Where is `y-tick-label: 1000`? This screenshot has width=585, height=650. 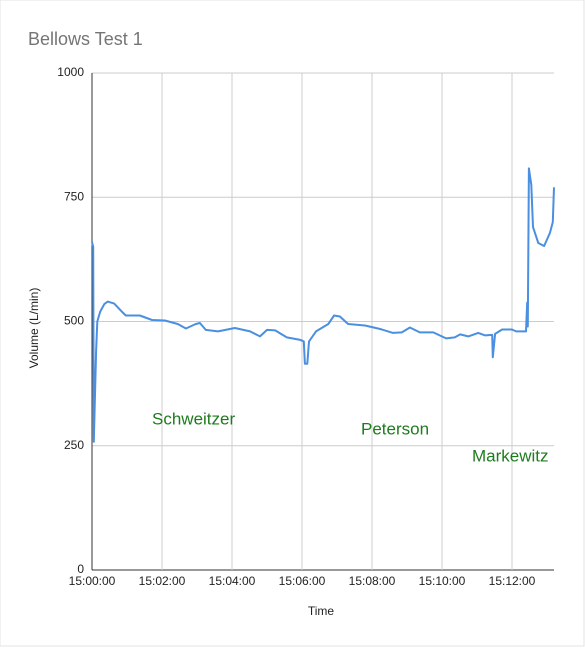 y-tick-label: 1000 is located at coordinates (70, 72).